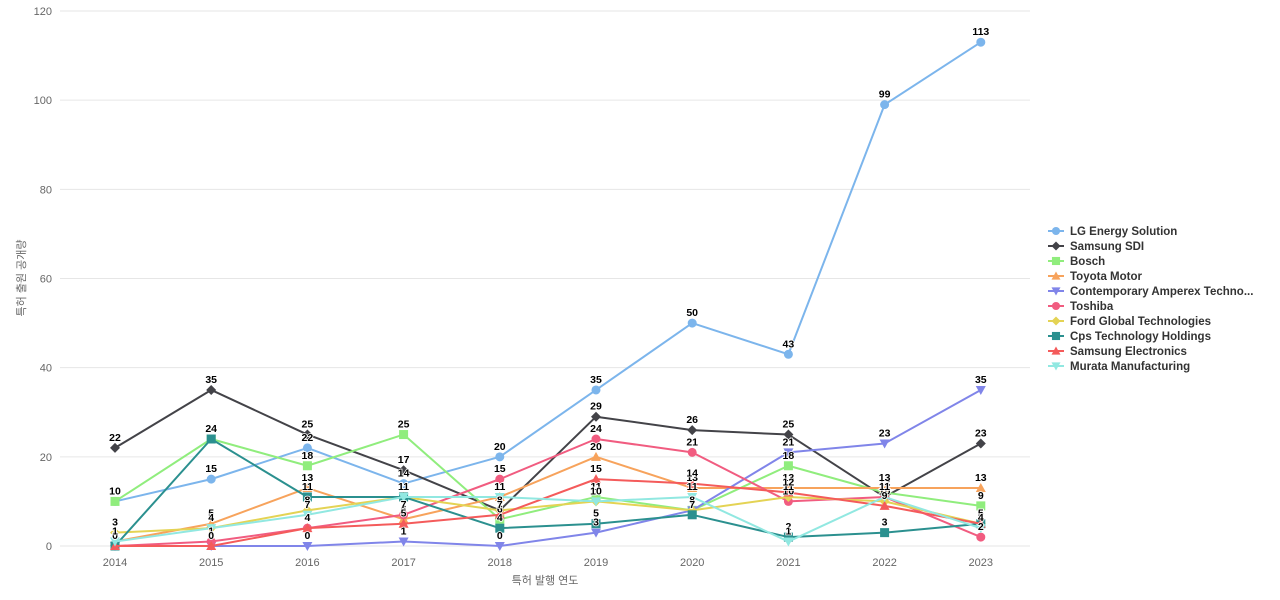 This screenshot has height=600, width=1280. Describe the element at coordinates (404, 425) in the screenshot. I see `point-value-label: 25` at that location.